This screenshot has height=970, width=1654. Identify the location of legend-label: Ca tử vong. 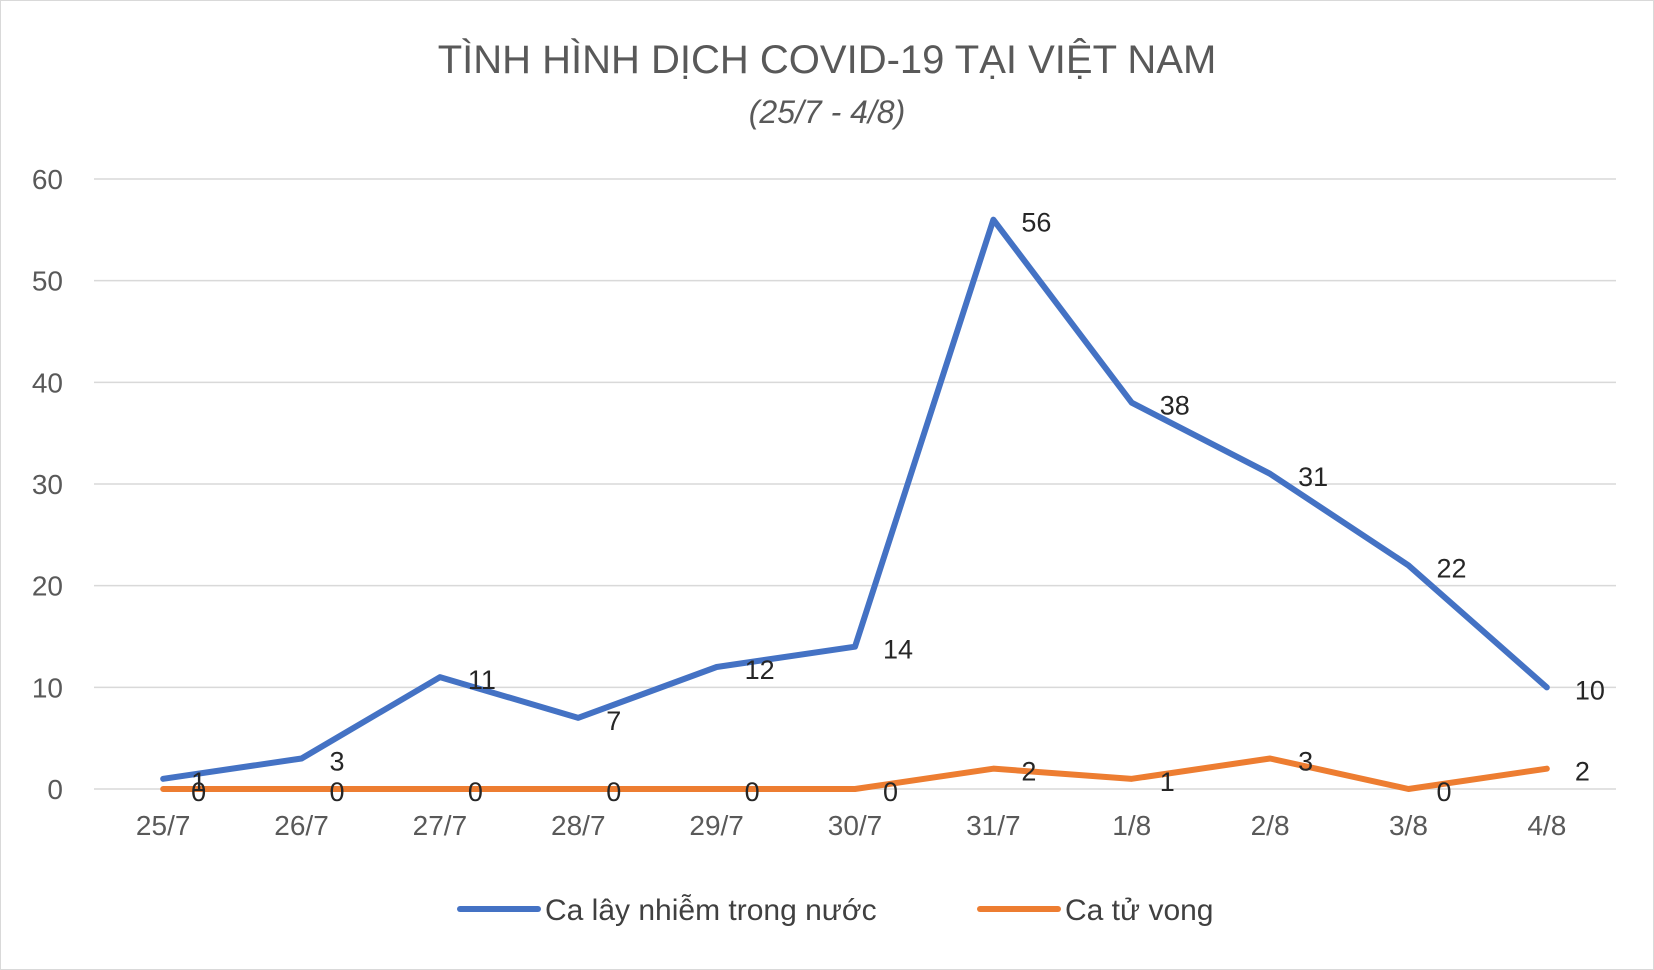
(1139, 910).